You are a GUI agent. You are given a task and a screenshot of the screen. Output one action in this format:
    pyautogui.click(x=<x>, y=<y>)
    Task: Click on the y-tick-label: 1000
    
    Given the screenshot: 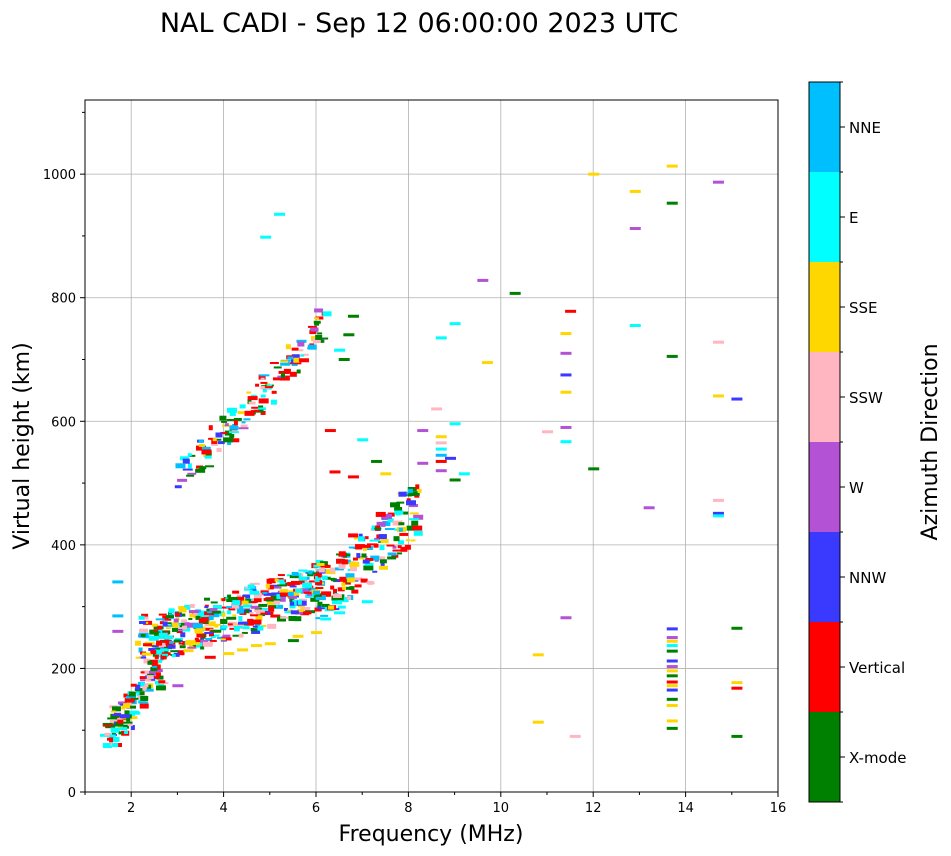 What is the action you would take?
    pyautogui.click(x=59, y=175)
    